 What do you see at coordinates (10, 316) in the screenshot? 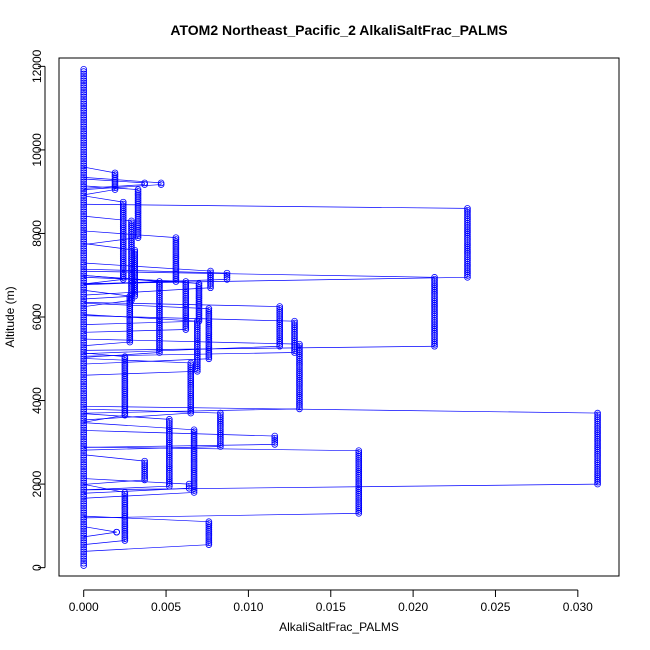
I see `y-axis-label: Altitude (m)` at bounding box center [10, 316].